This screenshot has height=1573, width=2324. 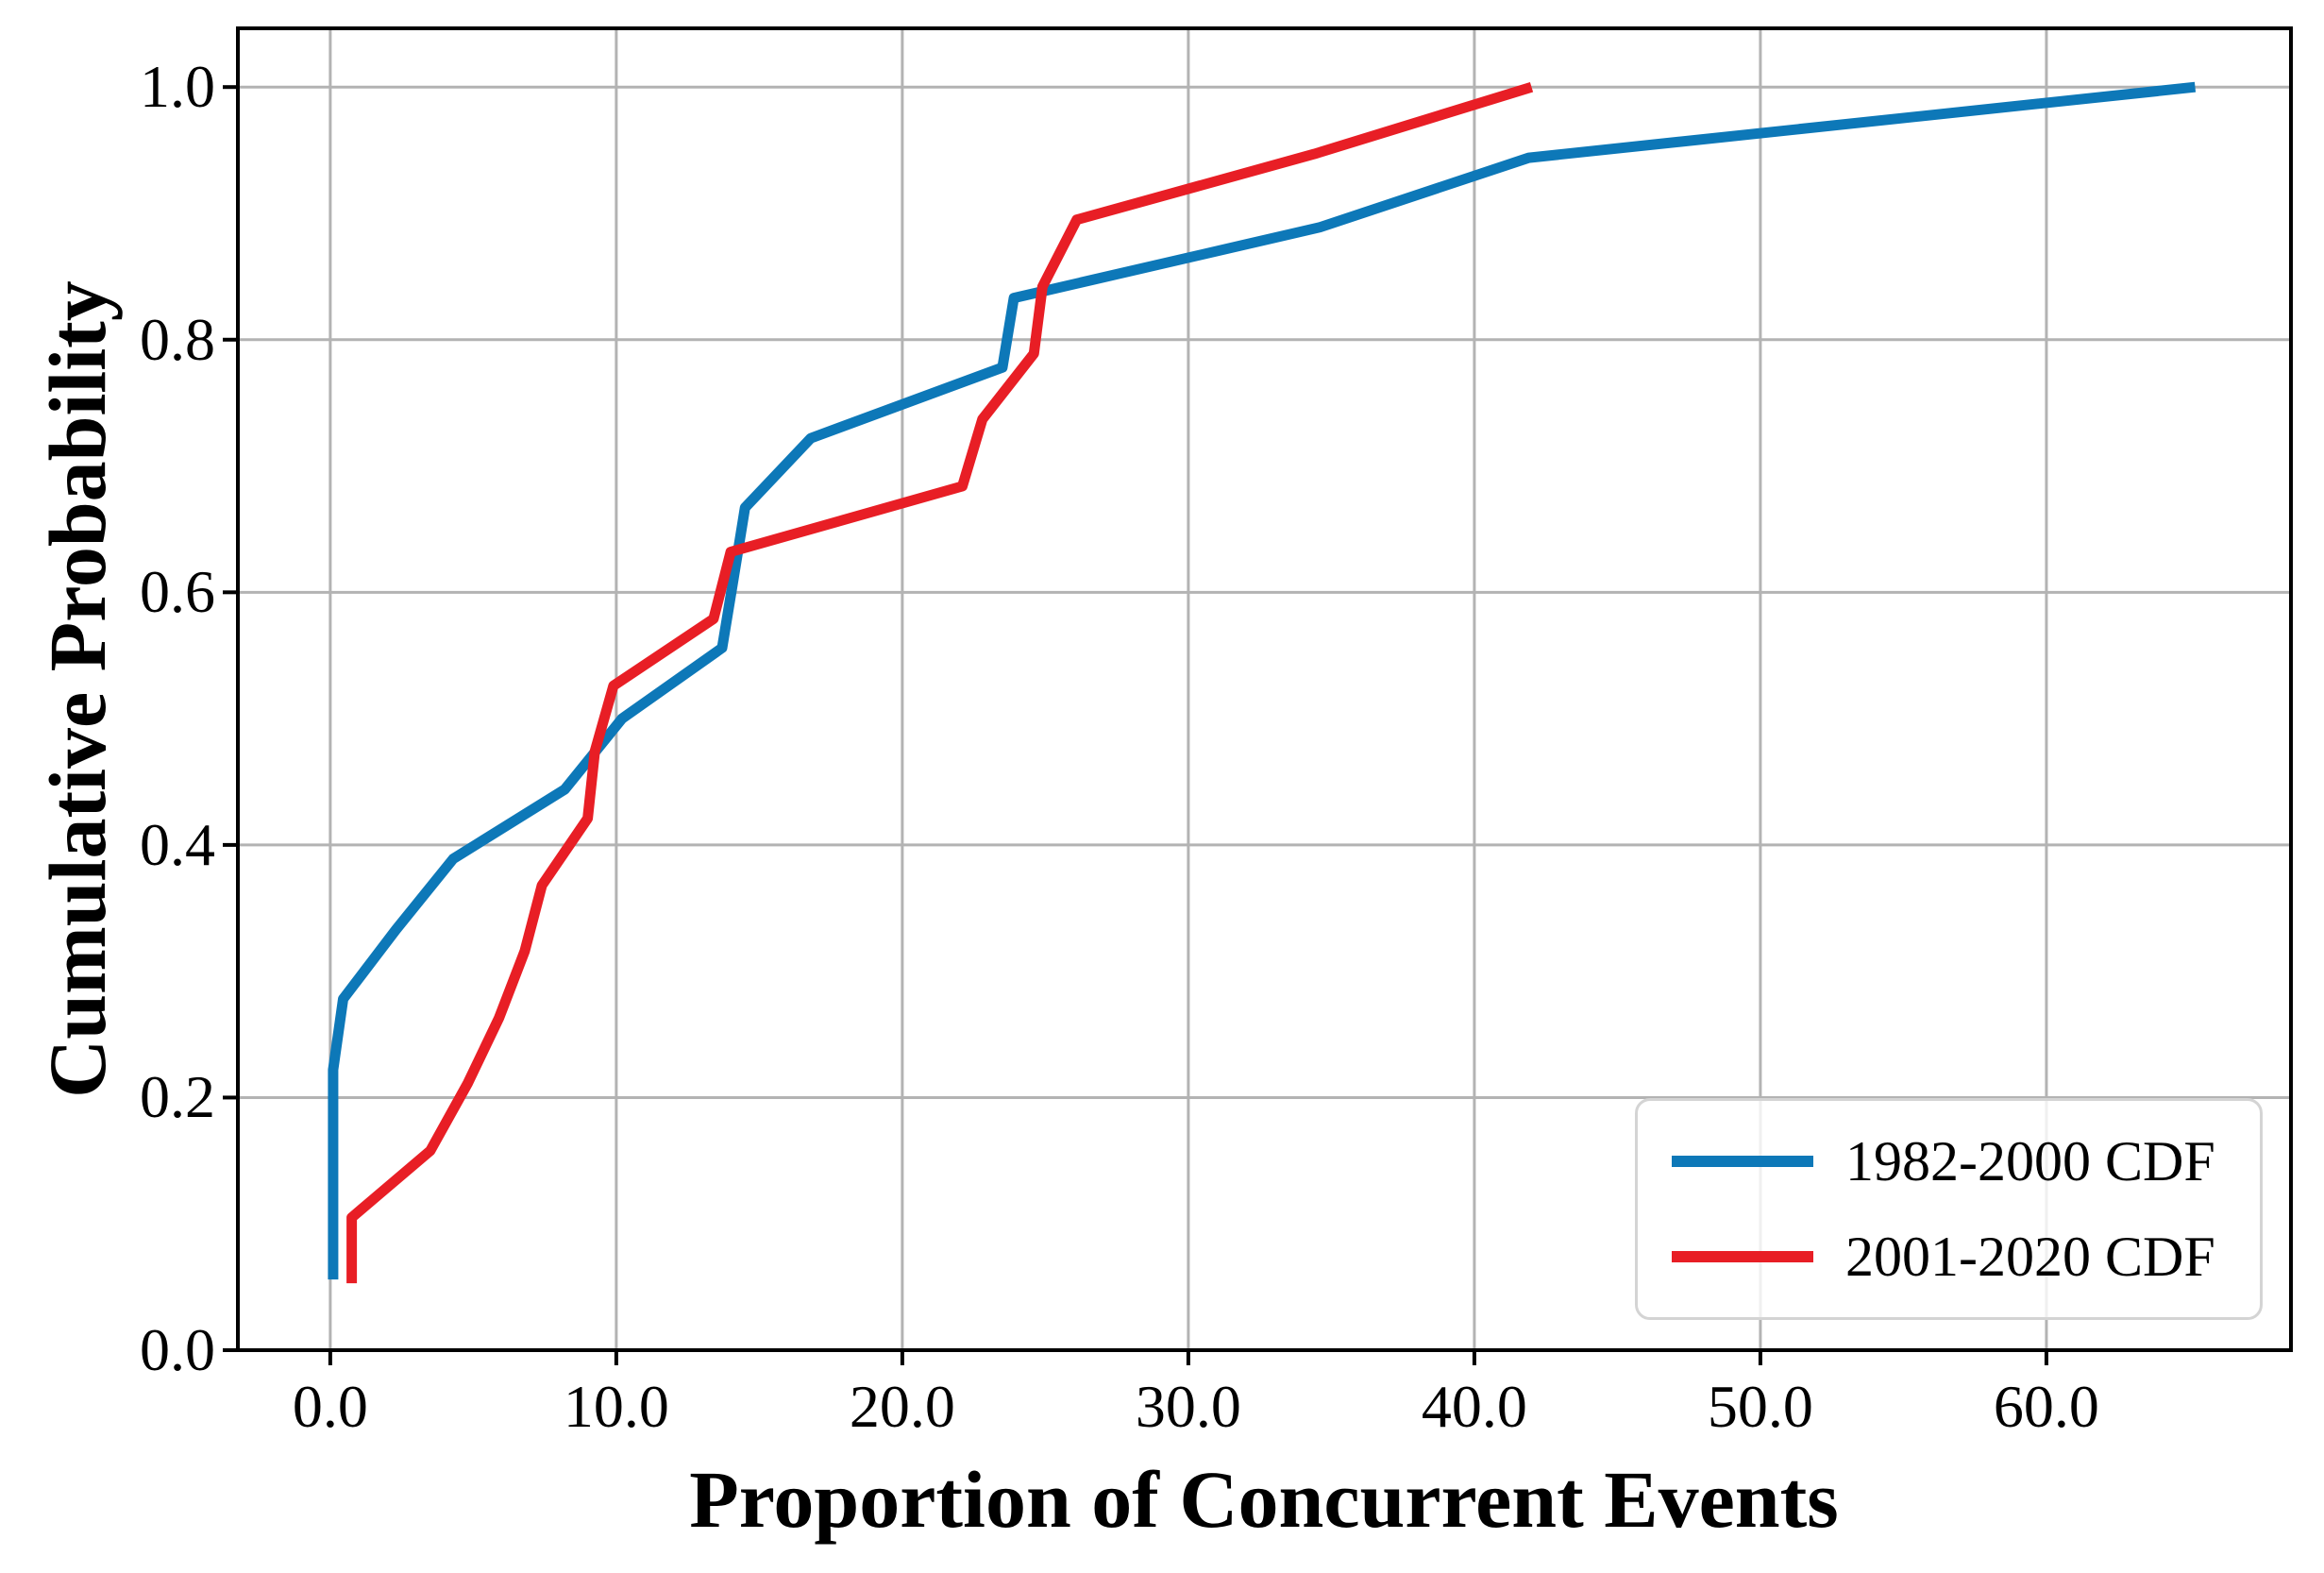 What do you see at coordinates (77, 689) in the screenshot?
I see `y-axis-title: Cumulative Probability` at bounding box center [77, 689].